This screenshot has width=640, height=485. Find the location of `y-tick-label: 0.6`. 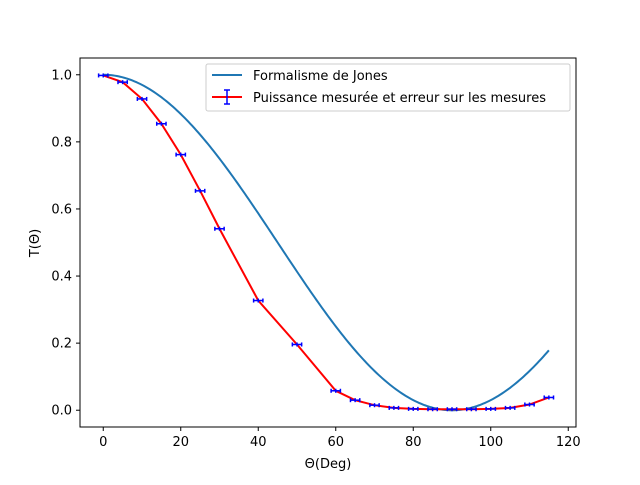

y-tick-label: 0.6 is located at coordinates (61, 209).